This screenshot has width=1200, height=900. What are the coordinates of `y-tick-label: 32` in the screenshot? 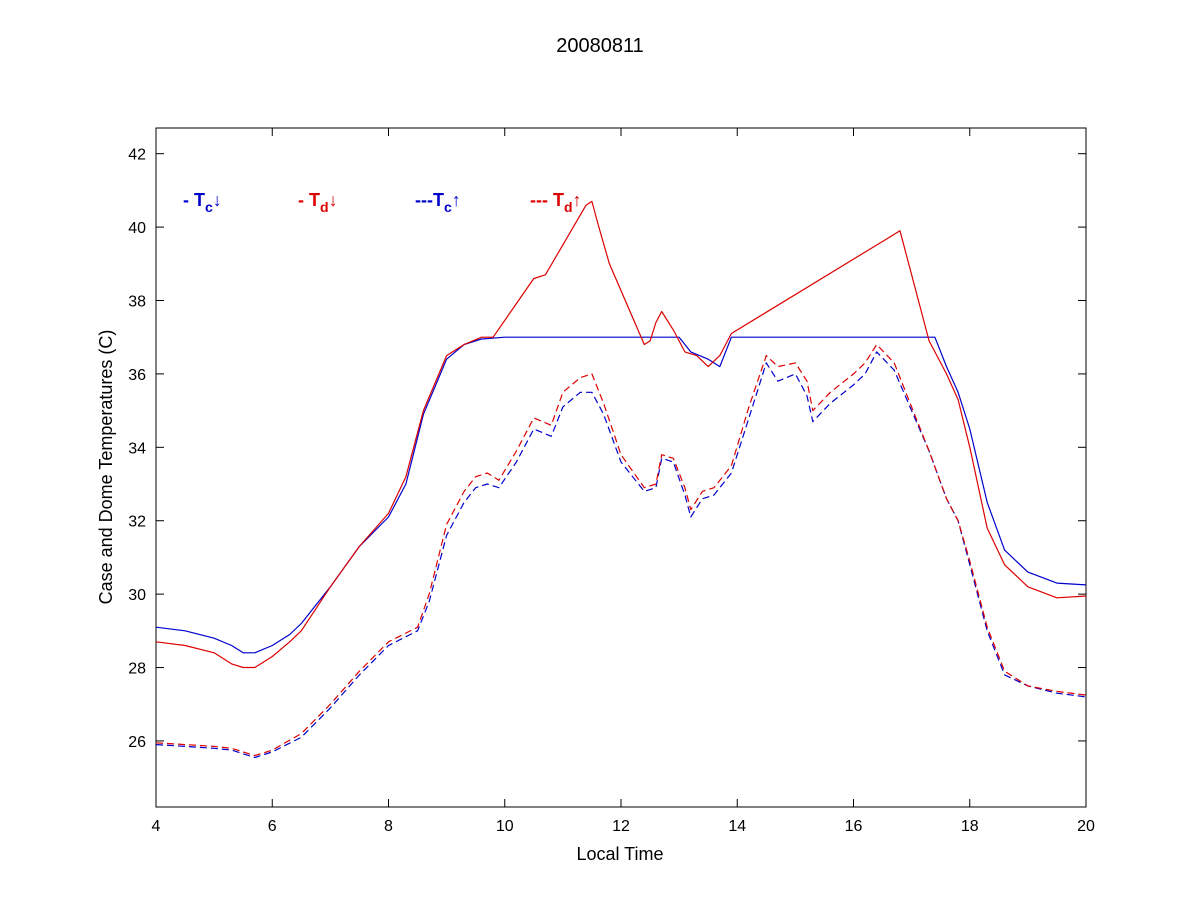 It's located at (137, 522).